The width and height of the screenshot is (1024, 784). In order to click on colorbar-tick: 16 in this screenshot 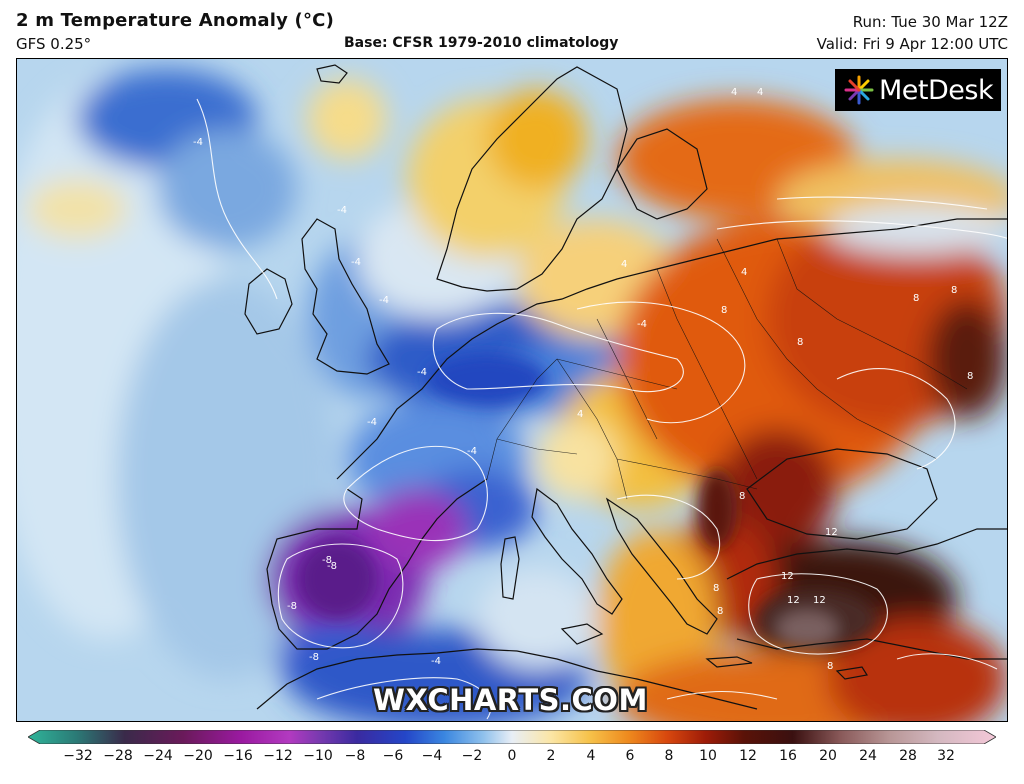, I will do `click(788, 756)`.